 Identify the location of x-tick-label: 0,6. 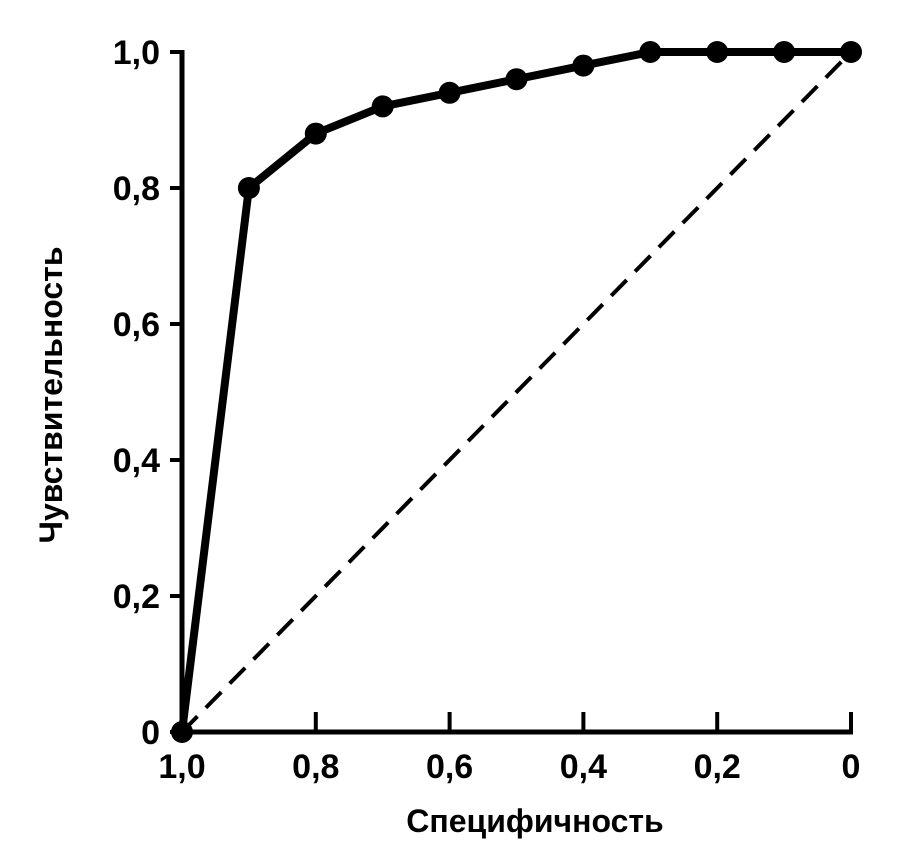
(449, 767).